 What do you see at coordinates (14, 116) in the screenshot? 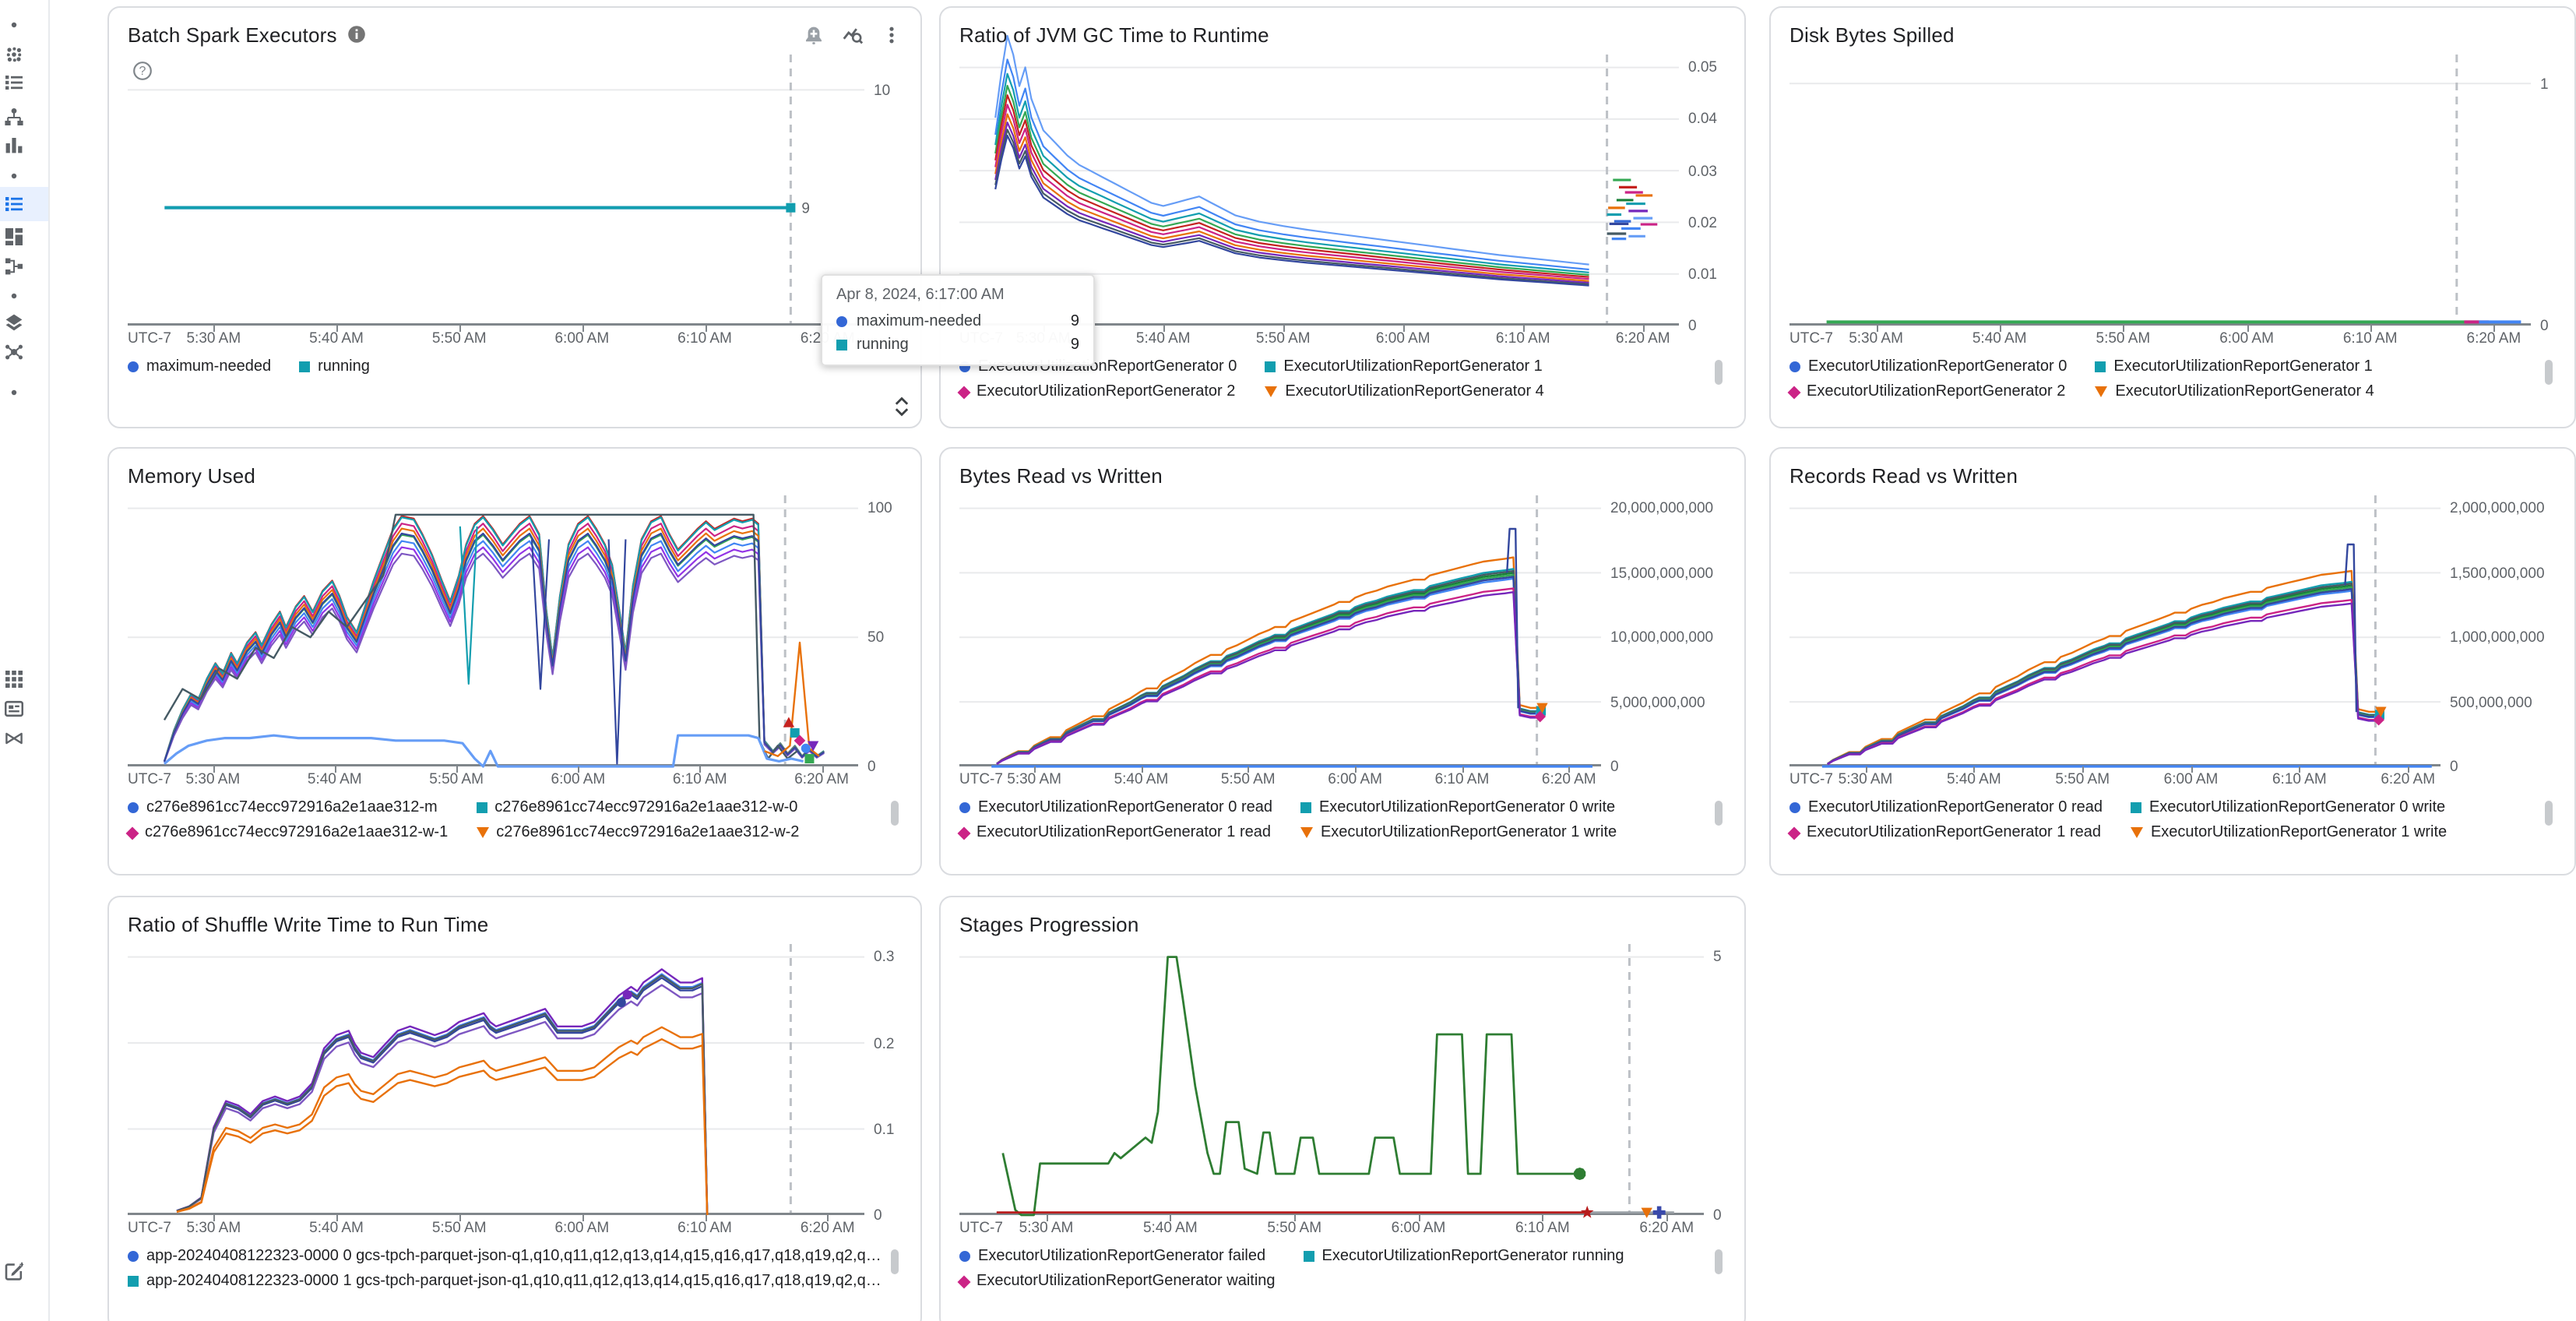
I see `tree-icon` at bounding box center [14, 116].